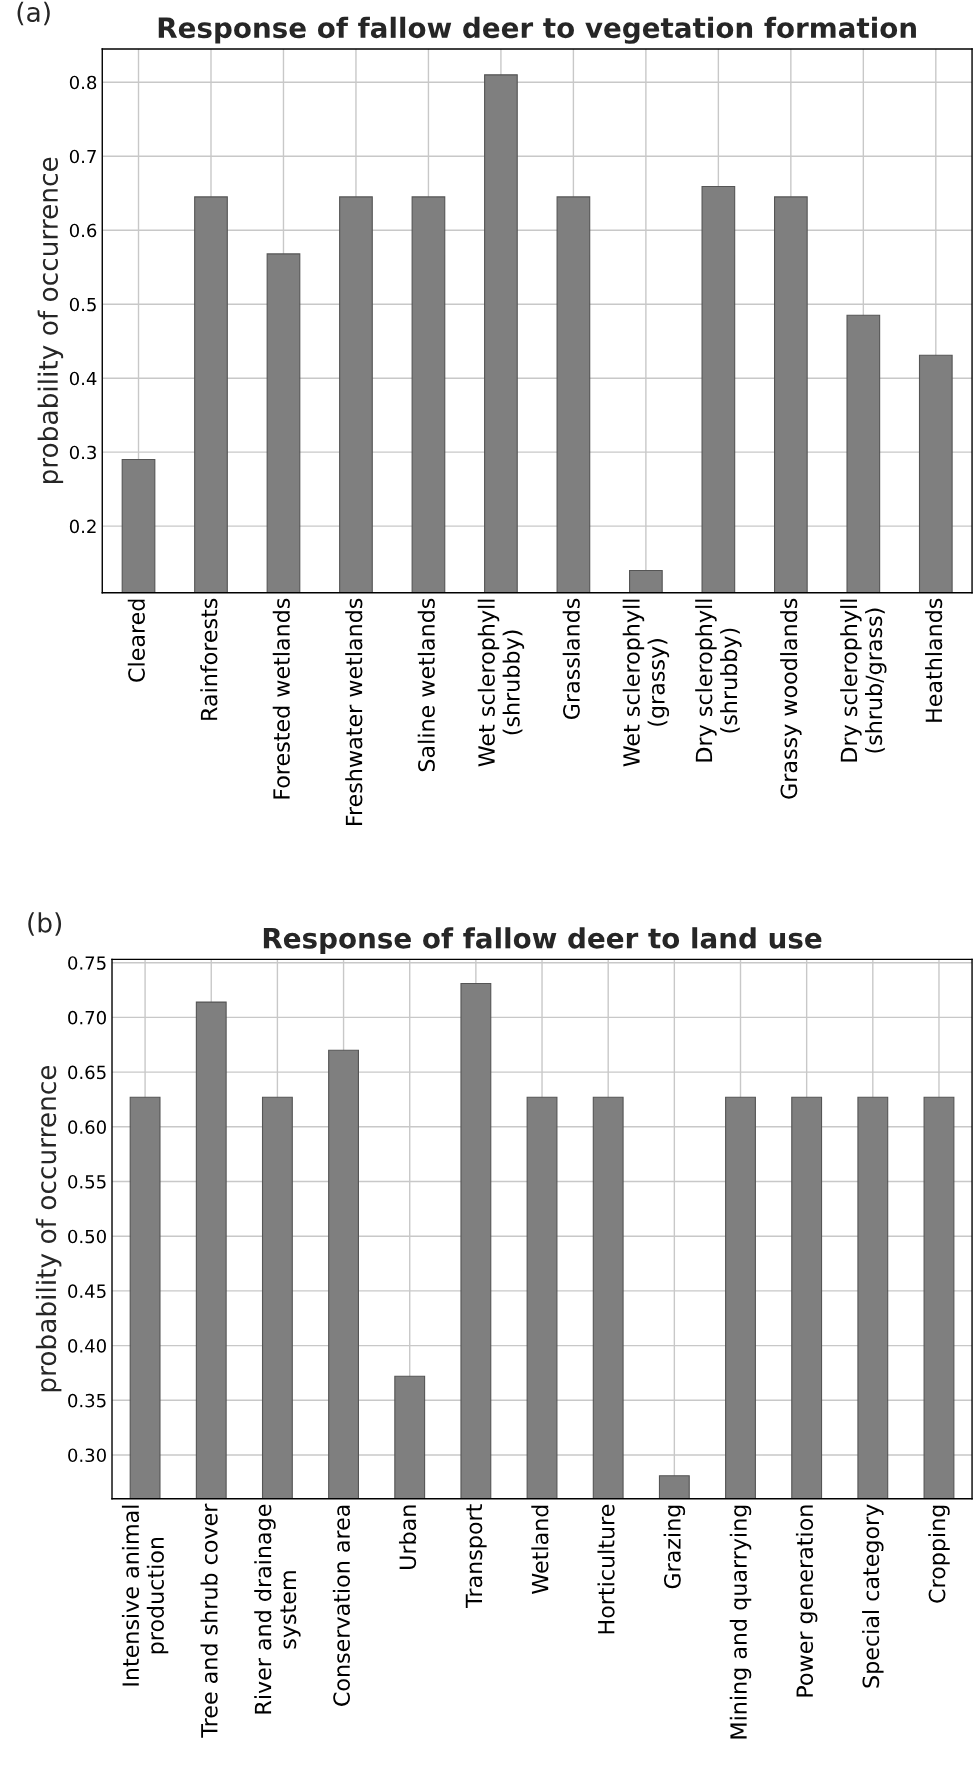 This screenshot has height=1780, width=974. Describe the element at coordinates (873, 1596) in the screenshot. I see `x-tick-label: Special category` at that location.